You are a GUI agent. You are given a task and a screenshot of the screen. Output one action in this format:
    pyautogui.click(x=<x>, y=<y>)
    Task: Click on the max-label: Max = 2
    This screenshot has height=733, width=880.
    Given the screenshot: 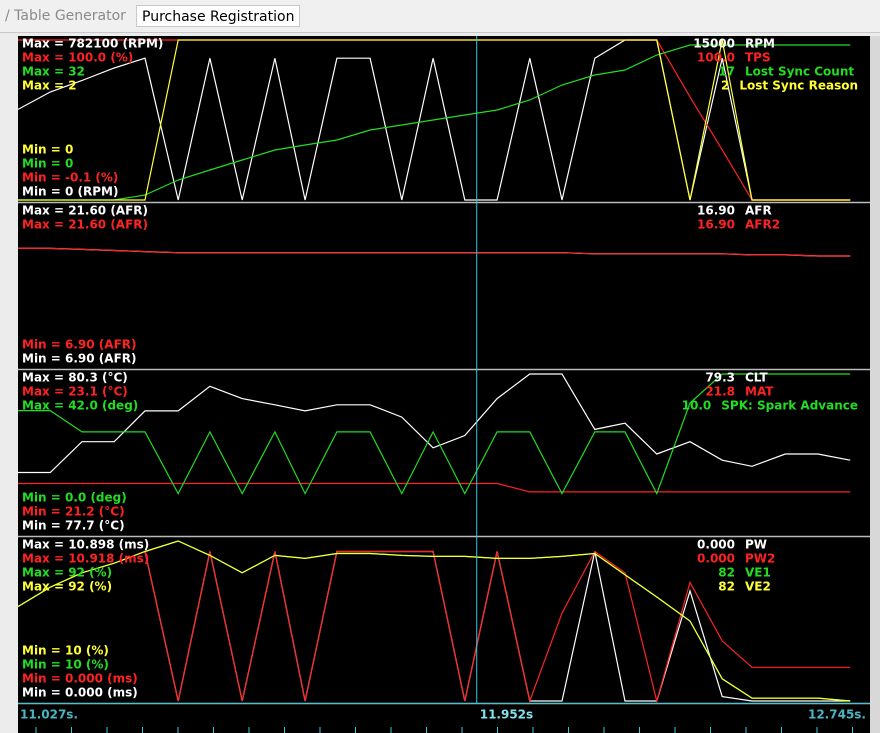 What is the action you would take?
    pyautogui.click(x=49, y=86)
    